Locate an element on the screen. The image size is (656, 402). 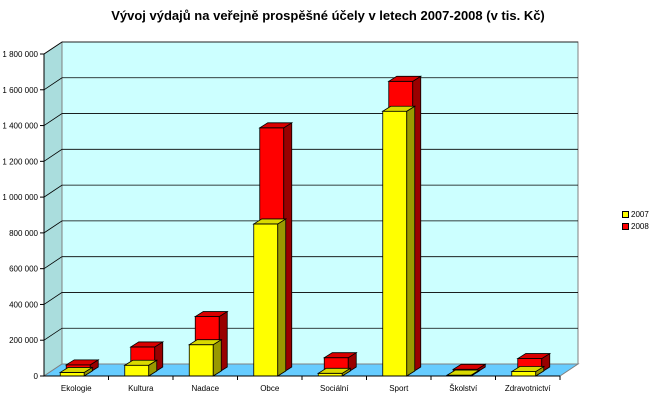
bar-2007-3-side is located at coordinates (282, 297).